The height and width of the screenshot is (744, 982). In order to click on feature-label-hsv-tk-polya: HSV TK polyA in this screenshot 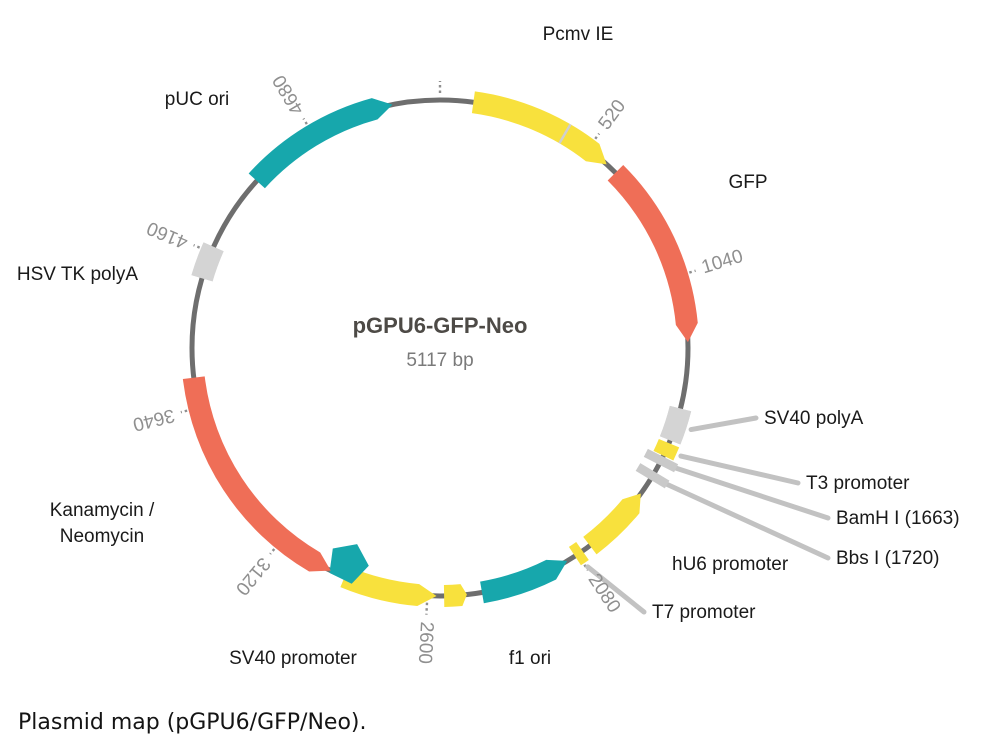, I will do `click(77, 274)`.